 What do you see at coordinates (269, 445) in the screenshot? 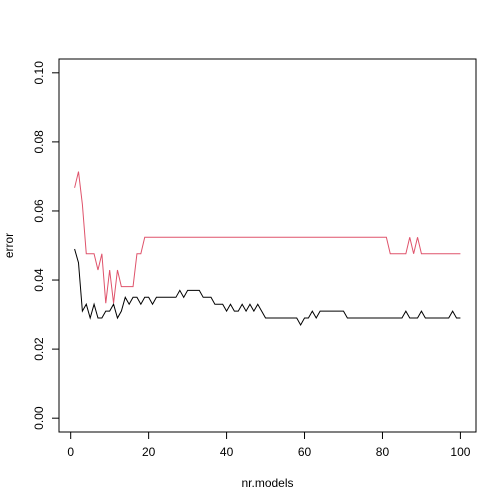
I see `x-axis: 0 20 40 60 80 100` at bounding box center [269, 445].